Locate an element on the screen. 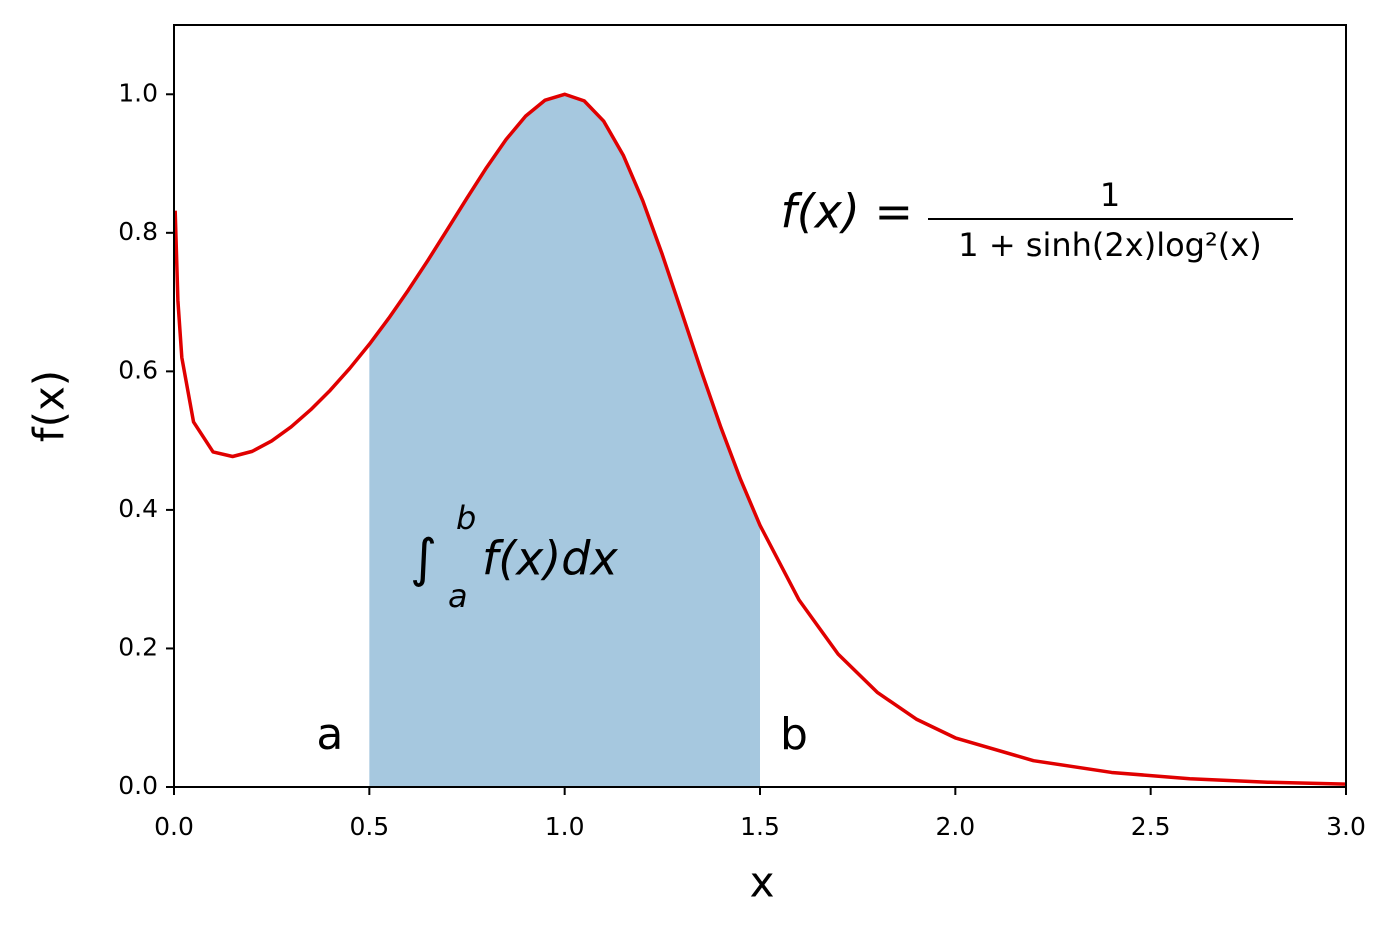  y-tick-label: 1.0 is located at coordinates (138, 92).